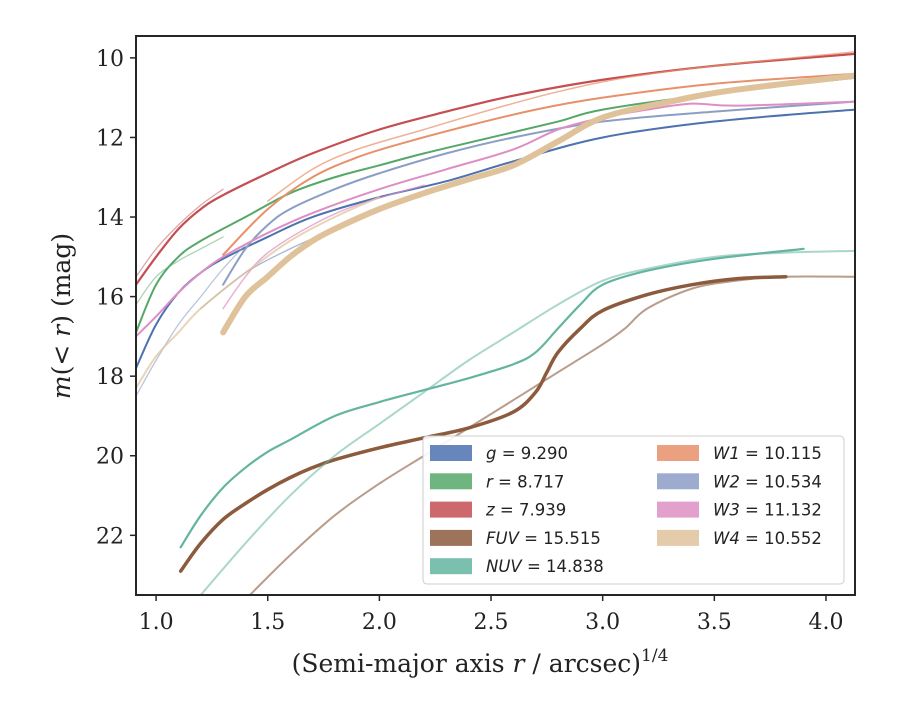  What do you see at coordinates (156, 622) in the screenshot?
I see `x-tick-label: 1.0` at bounding box center [156, 622].